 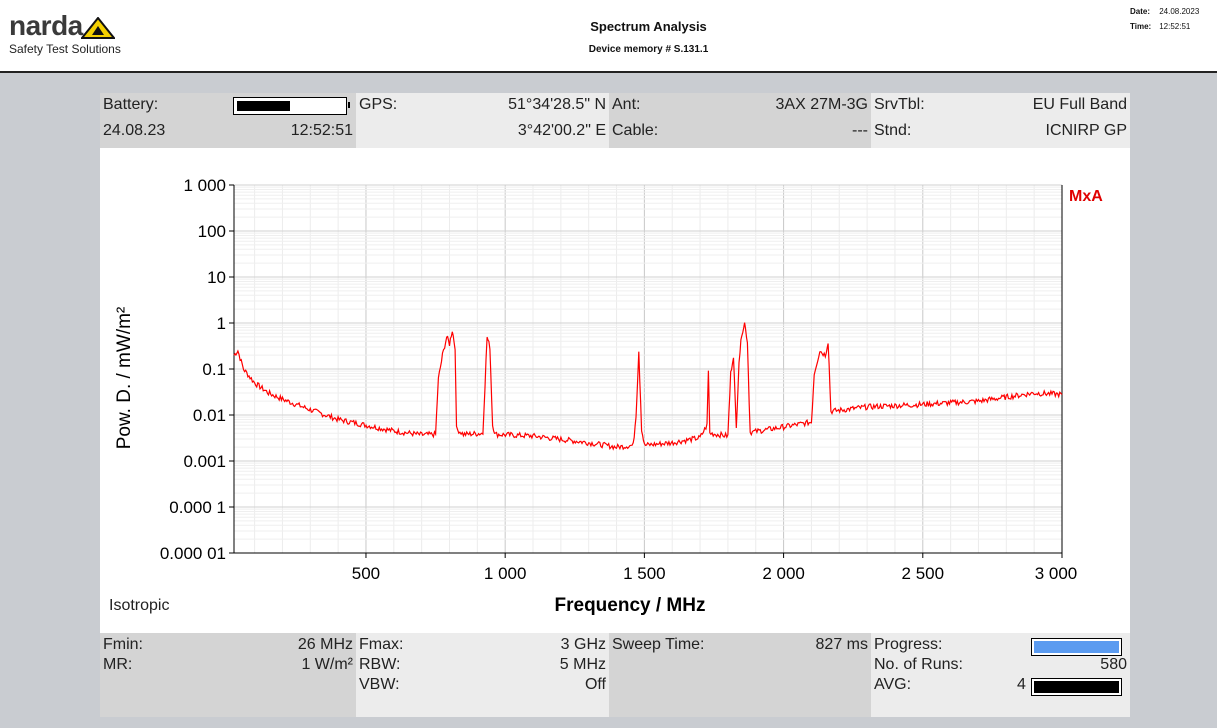 What do you see at coordinates (1079, 104) in the screenshot?
I see `srvtbl-value: EU Full Band` at bounding box center [1079, 104].